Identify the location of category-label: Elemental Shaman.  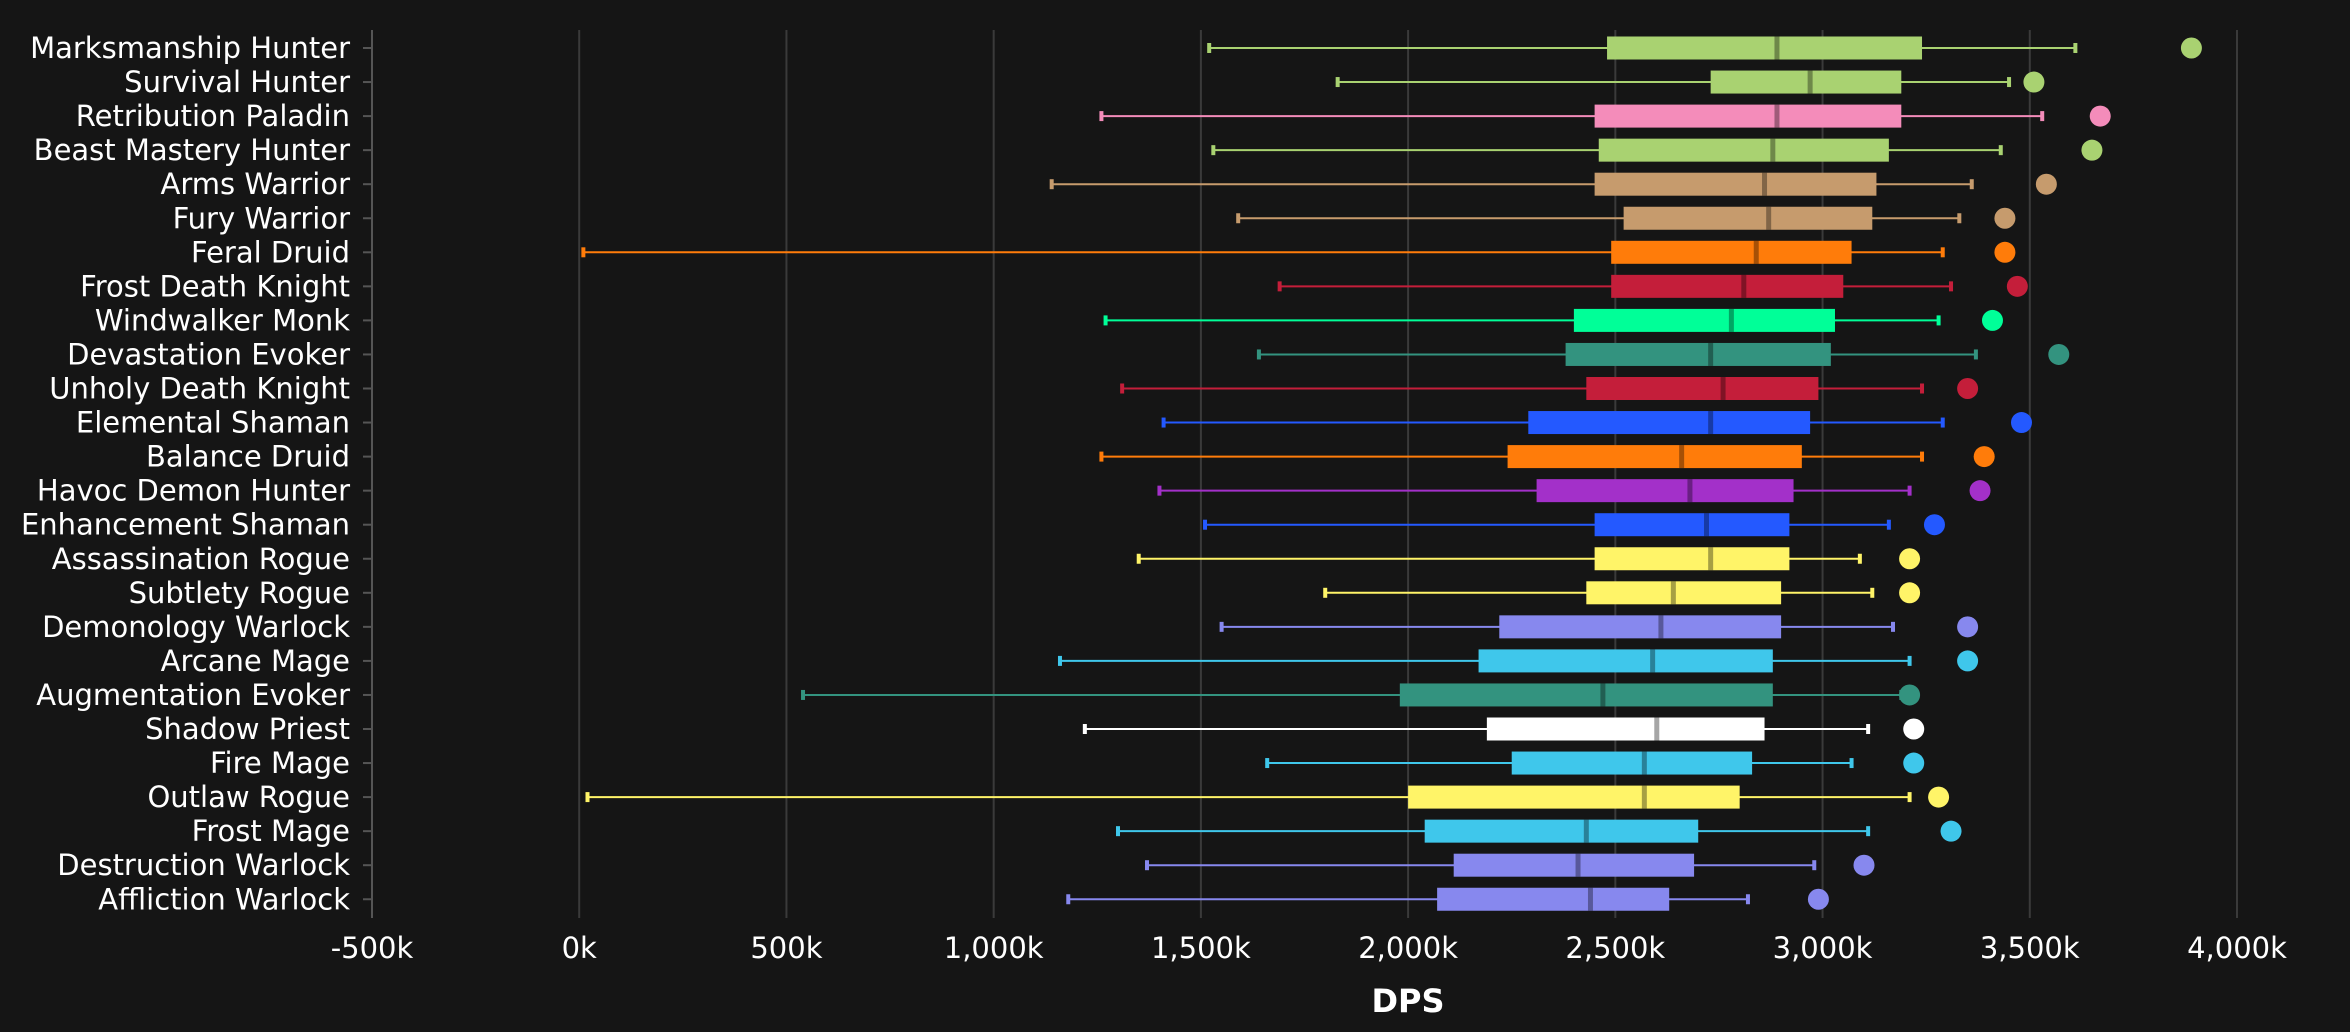
(213, 423).